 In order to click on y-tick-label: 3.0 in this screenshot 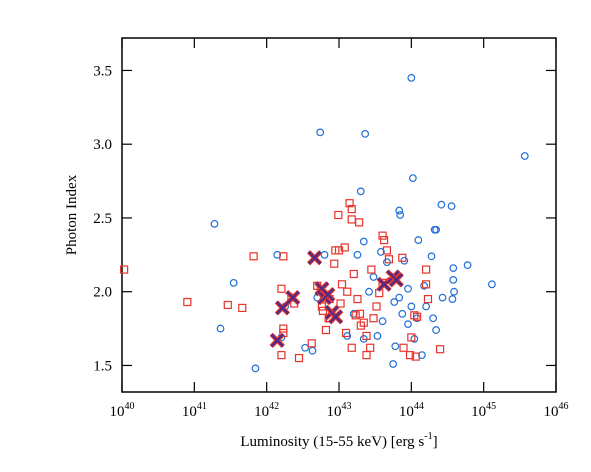, I will do `click(102, 145)`.